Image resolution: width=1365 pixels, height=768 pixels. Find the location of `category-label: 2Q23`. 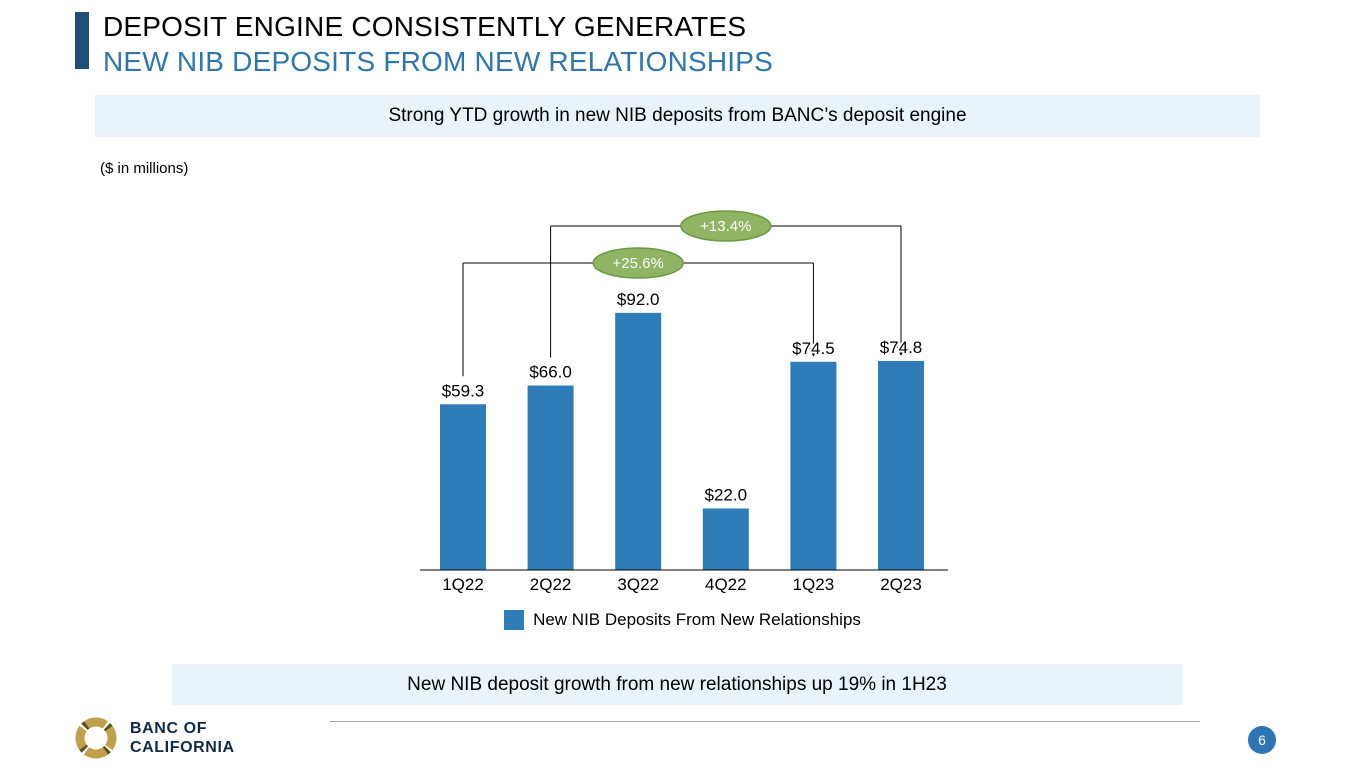

category-label: 2Q23 is located at coordinates (901, 584).